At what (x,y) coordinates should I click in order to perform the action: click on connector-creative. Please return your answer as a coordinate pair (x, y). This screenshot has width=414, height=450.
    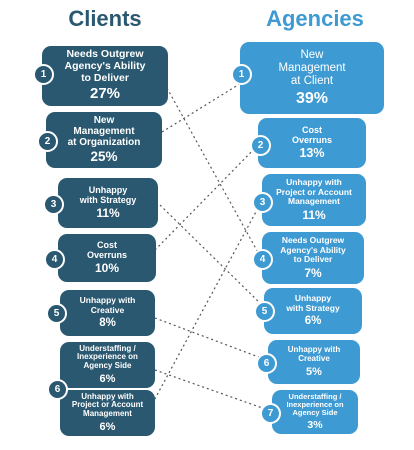
    Looking at the image, I should click on (209, 338).